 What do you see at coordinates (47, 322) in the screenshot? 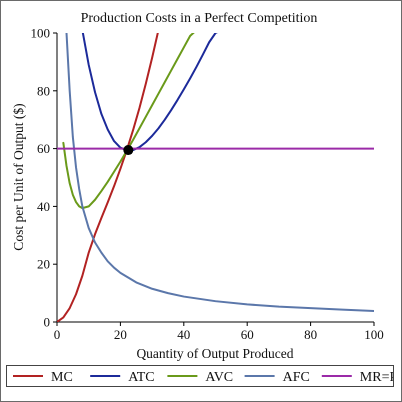
I see `y-tick-label: 0` at bounding box center [47, 322].